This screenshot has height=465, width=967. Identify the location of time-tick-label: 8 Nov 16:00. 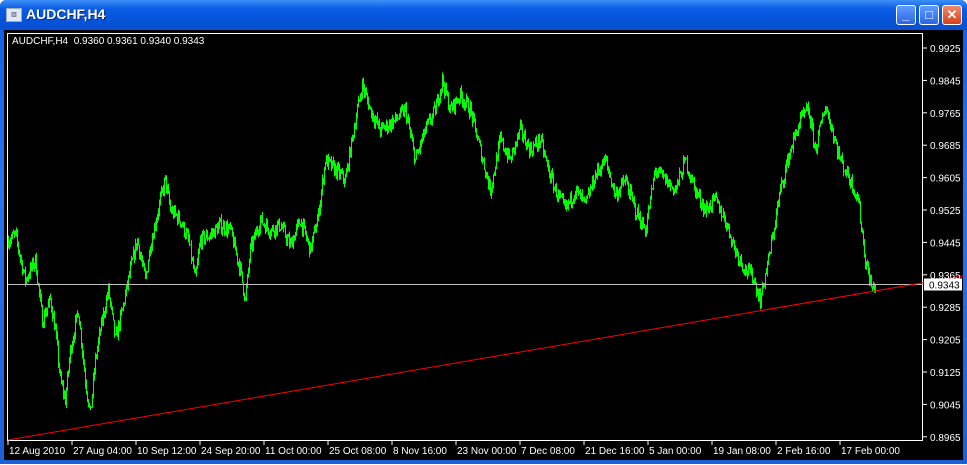
(420, 451).